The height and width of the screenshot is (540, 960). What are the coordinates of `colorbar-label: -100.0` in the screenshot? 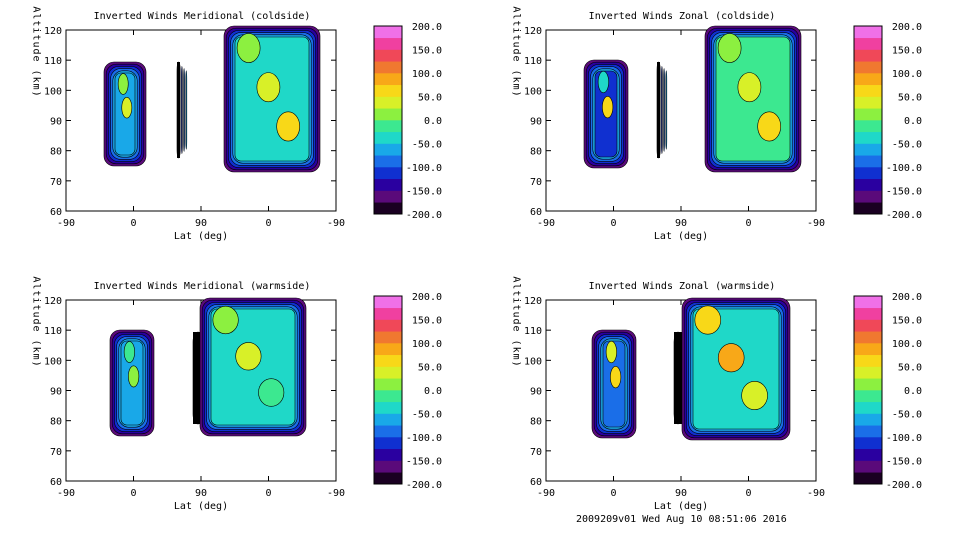 It's located at (904, 438).